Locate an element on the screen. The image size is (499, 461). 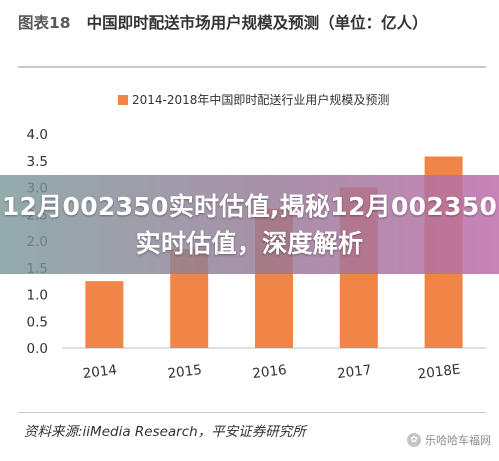
bar-2014 is located at coordinates (104, 314).